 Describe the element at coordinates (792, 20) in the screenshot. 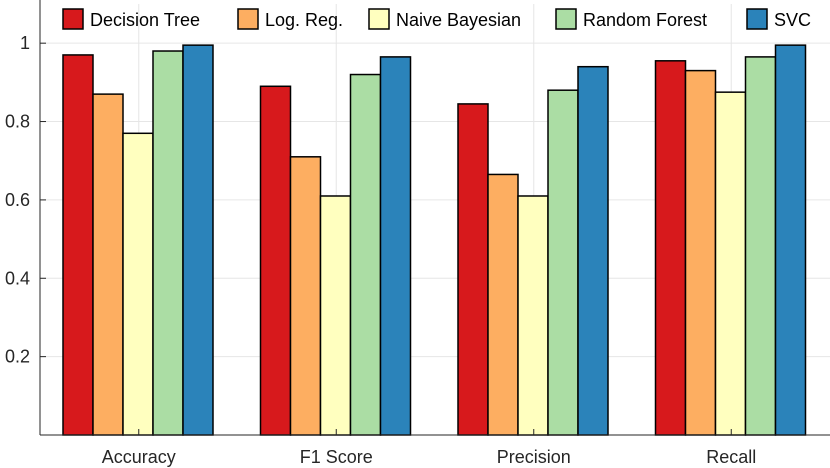

I see `legend-label: SVC` at that location.